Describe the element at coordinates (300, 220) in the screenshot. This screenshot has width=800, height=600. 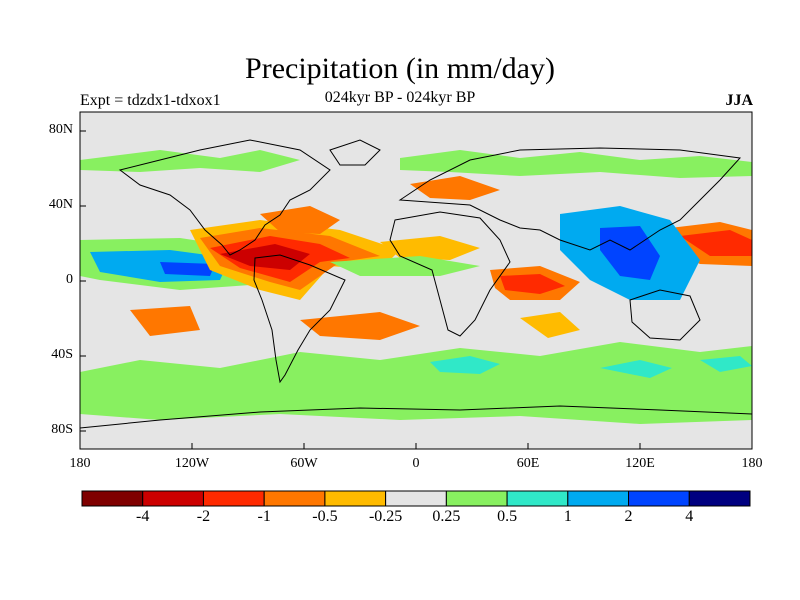
I see `us-dry-anomaly` at that location.